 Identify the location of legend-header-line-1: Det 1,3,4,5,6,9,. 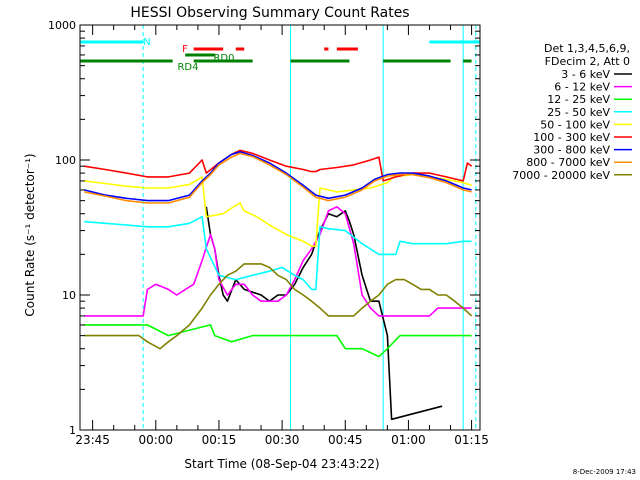
(587, 48).